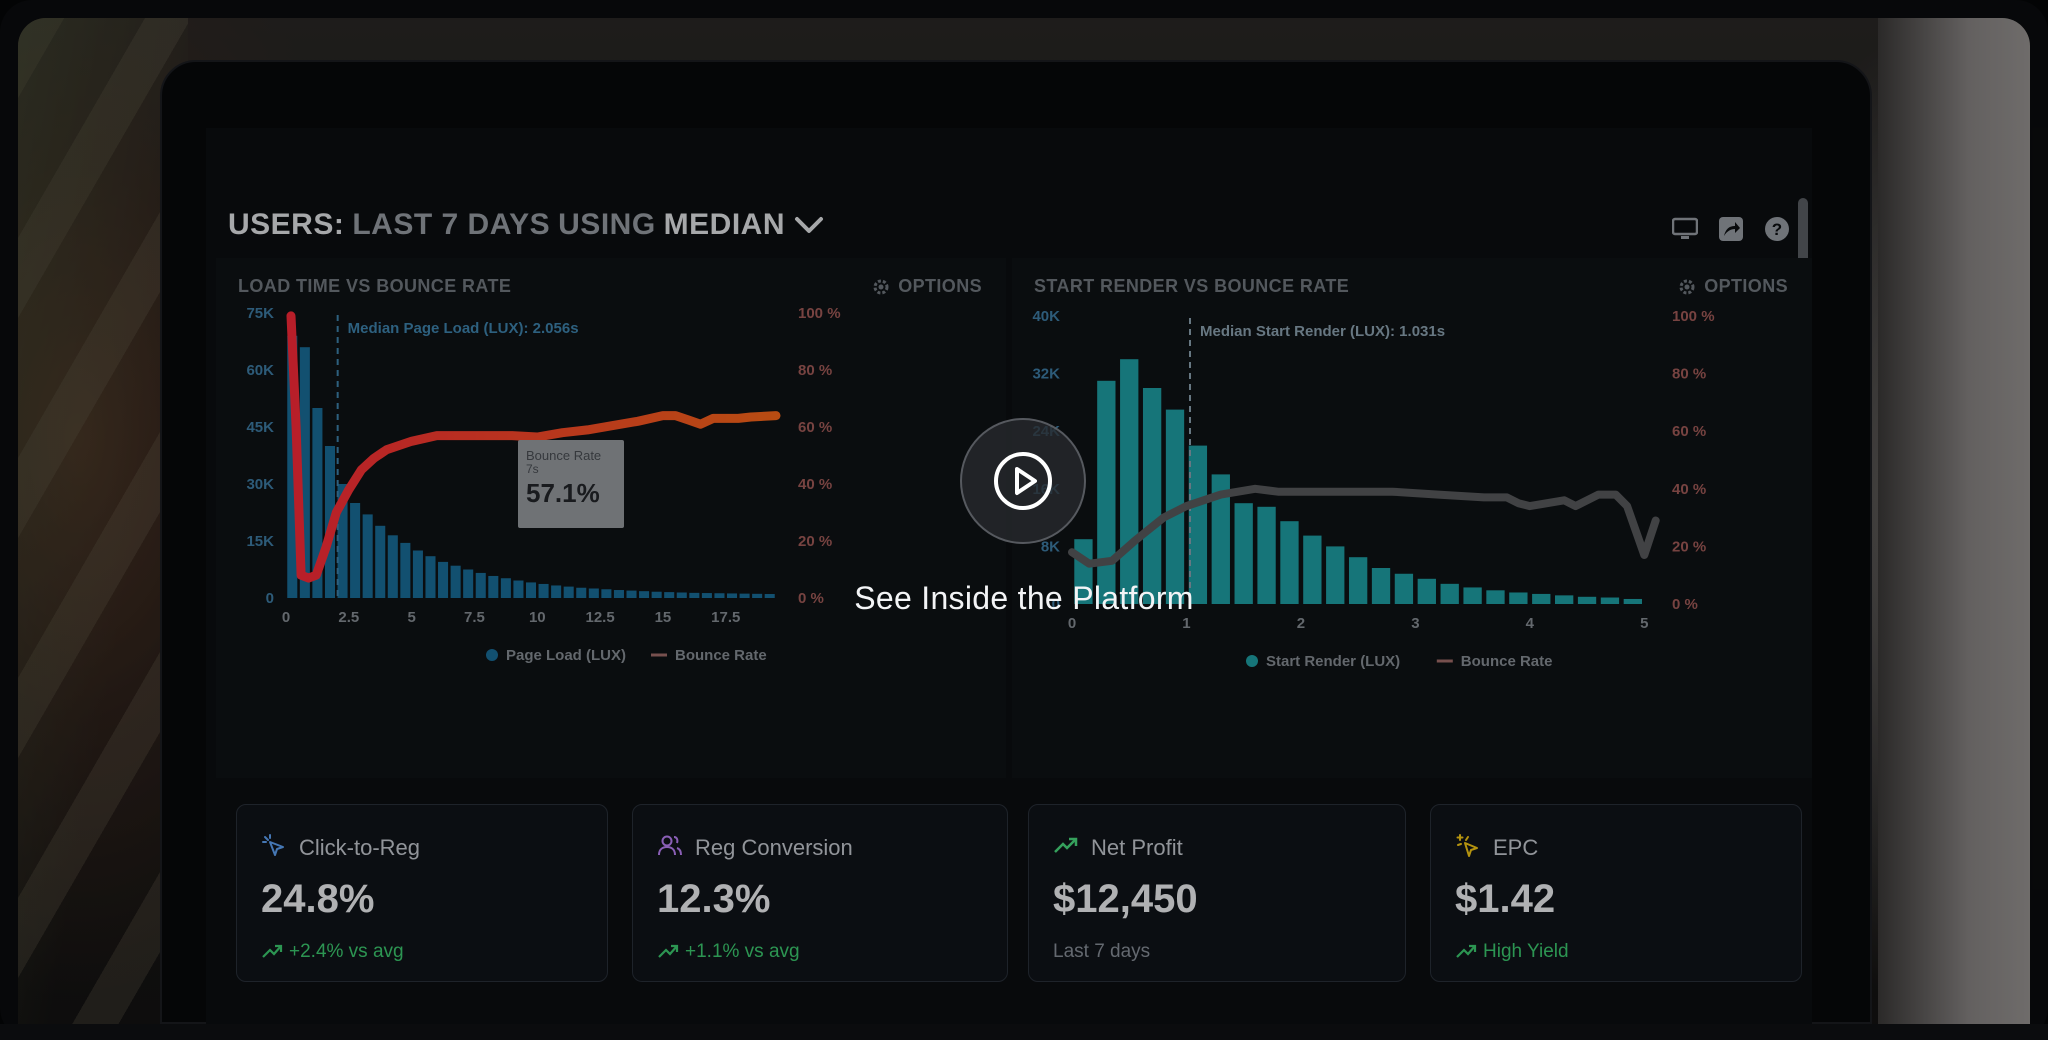 Image resolution: width=2048 pixels, height=1040 pixels. Describe the element at coordinates (1024, 1032) in the screenshot. I see `bottom-bezel` at that location.